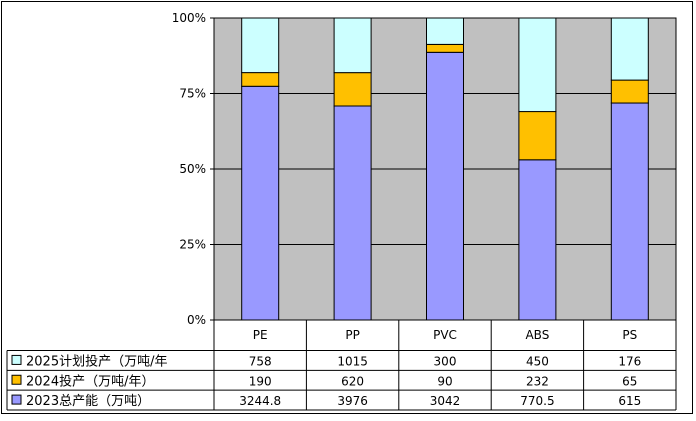  What do you see at coordinates (537, 401) in the screenshot?
I see `table-cell-s0-ABS: 770.5` at bounding box center [537, 401].